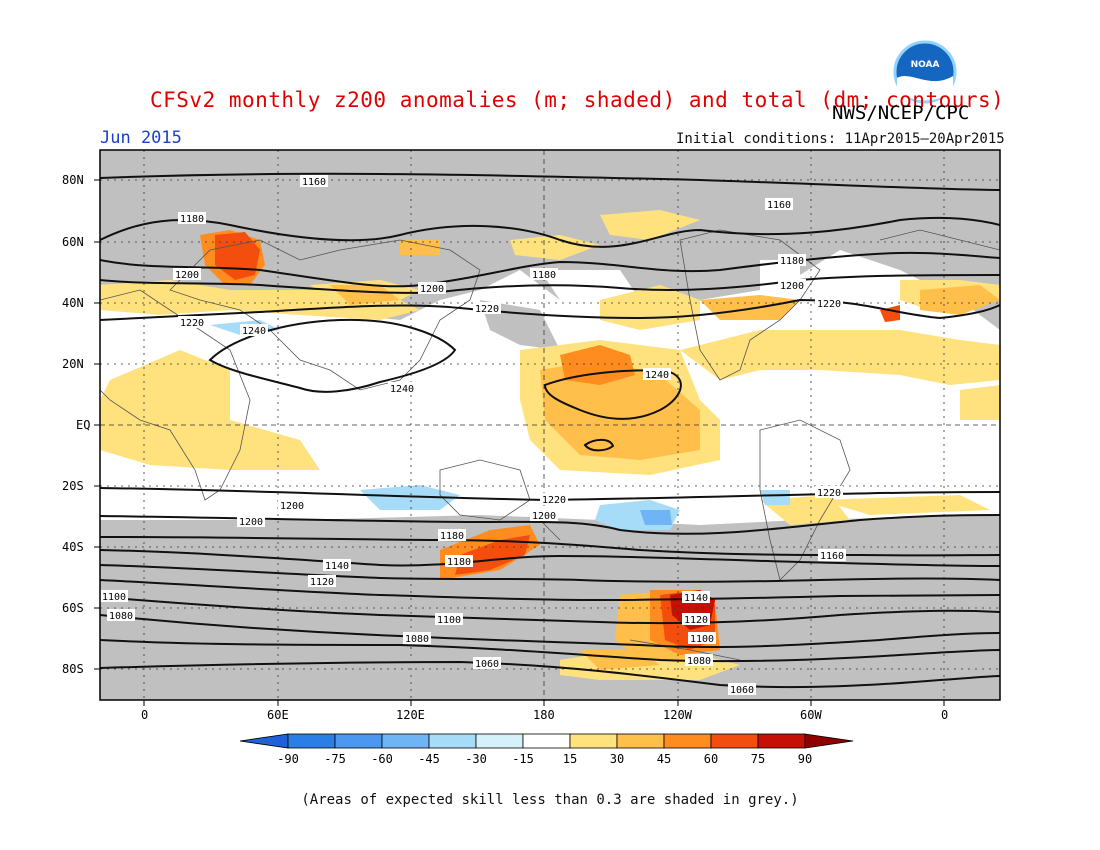 The height and width of the screenshot is (850, 1100). I want to click on contour-label-4: 1180, so click(792, 260).